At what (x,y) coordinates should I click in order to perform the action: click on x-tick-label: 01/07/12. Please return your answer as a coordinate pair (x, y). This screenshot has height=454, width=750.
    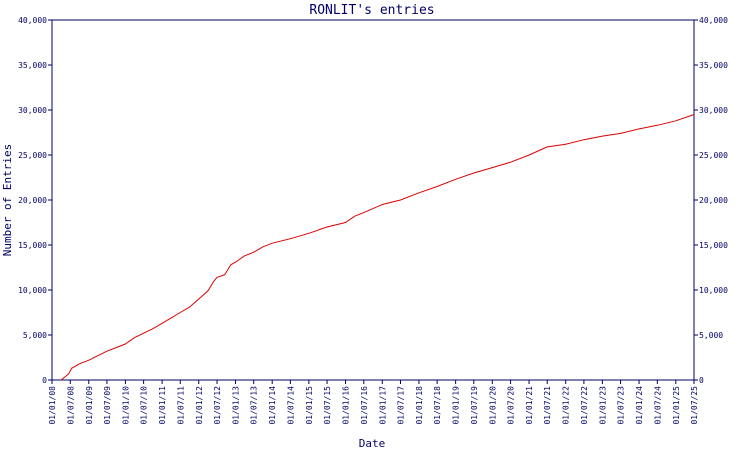
    Looking at the image, I should click on (217, 405).